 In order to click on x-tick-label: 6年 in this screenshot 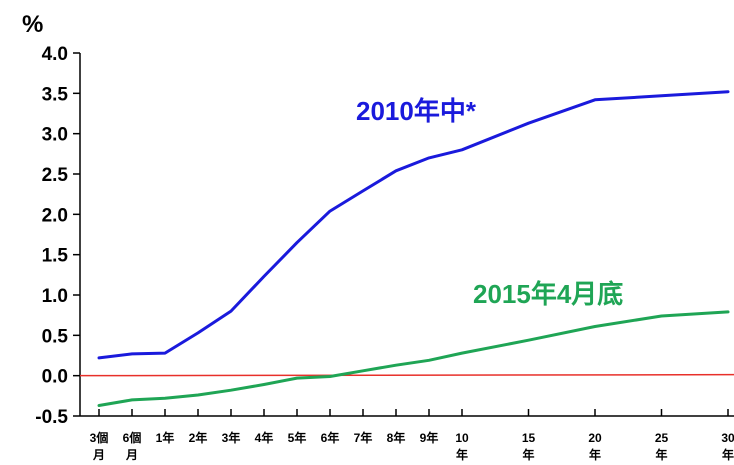, I will do `click(330, 437)`.